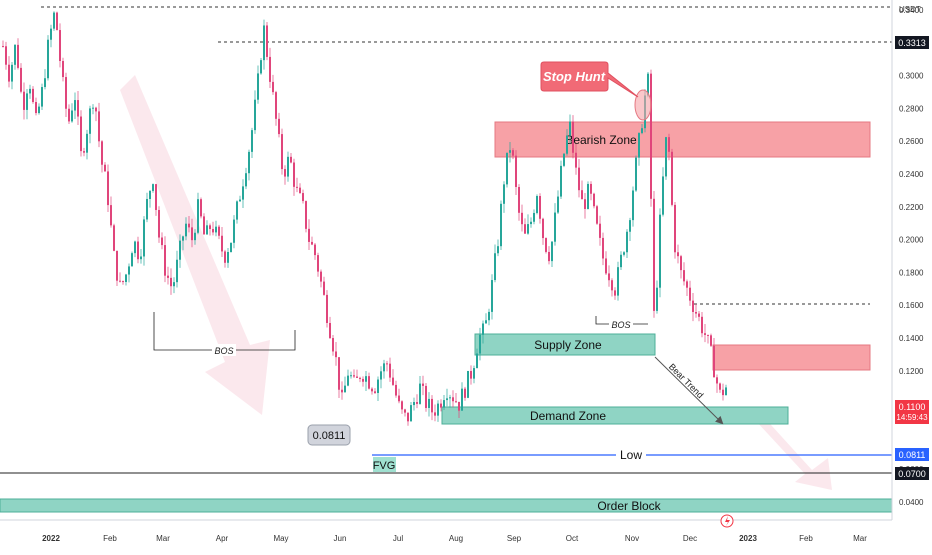 The image size is (932, 555). I want to click on fvg-badge, so click(384, 464).